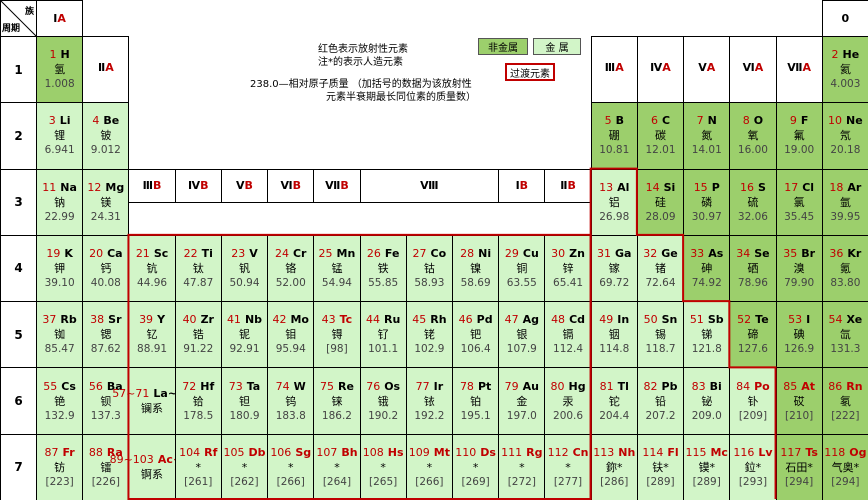 Image resolution: width=868 pixels, height=500 pixels. Describe the element at coordinates (244, 466) in the screenshot. I see `element-cell: 105 Db * [262]` at that location.